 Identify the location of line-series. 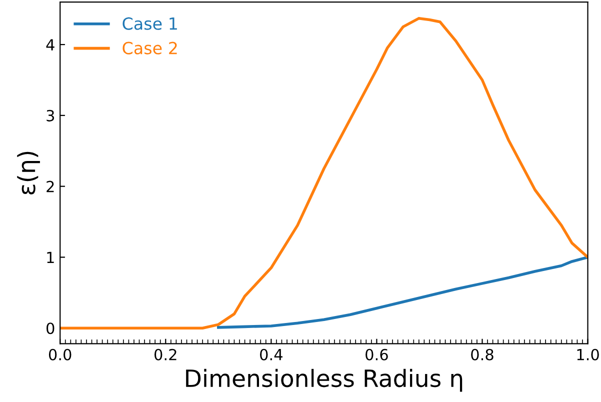
(402, 292).